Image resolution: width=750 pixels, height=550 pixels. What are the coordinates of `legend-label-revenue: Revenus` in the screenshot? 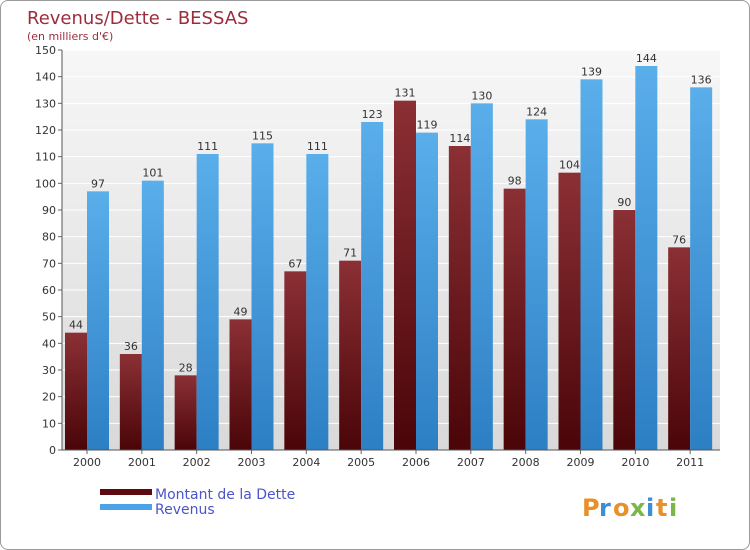 It's located at (185, 510).